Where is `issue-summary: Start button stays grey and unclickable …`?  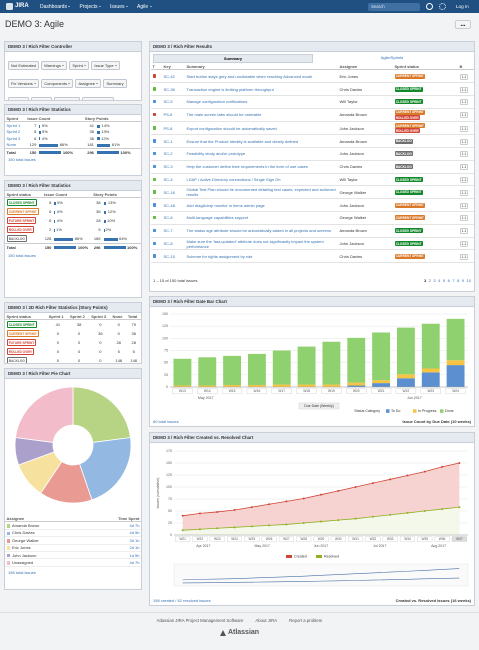 issue-summary: Start button stays grey and unclickable … is located at coordinates (249, 76).